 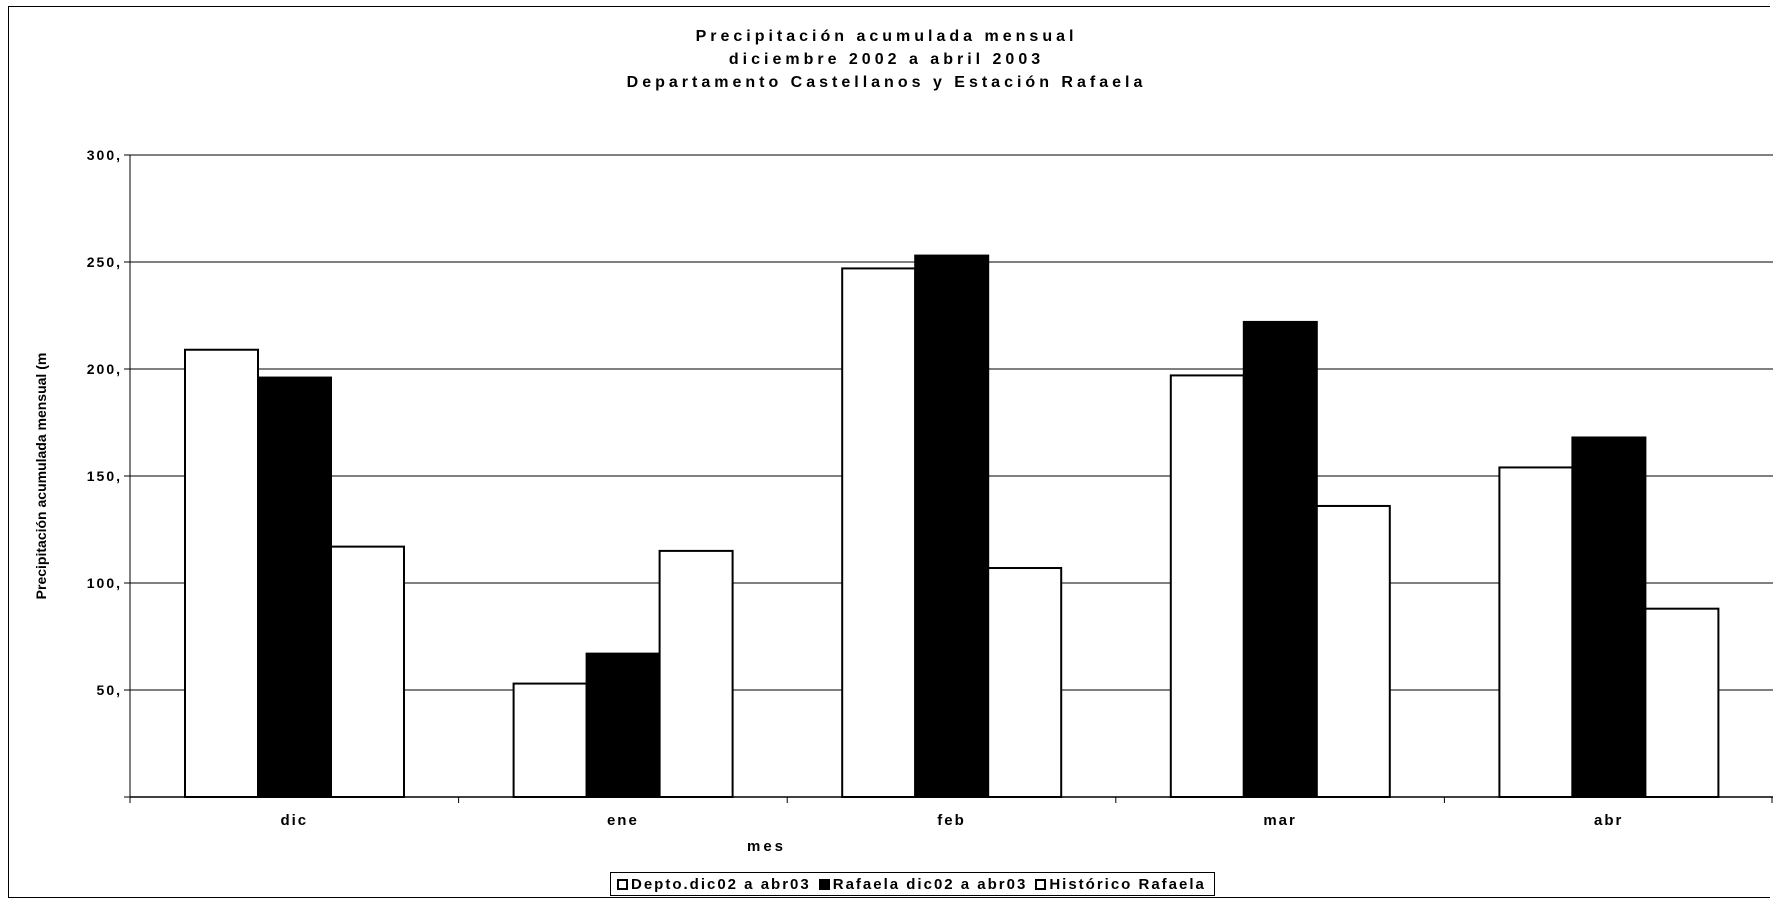 I want to click on legend-swatch-rafaela, so click(x=824, y=884).